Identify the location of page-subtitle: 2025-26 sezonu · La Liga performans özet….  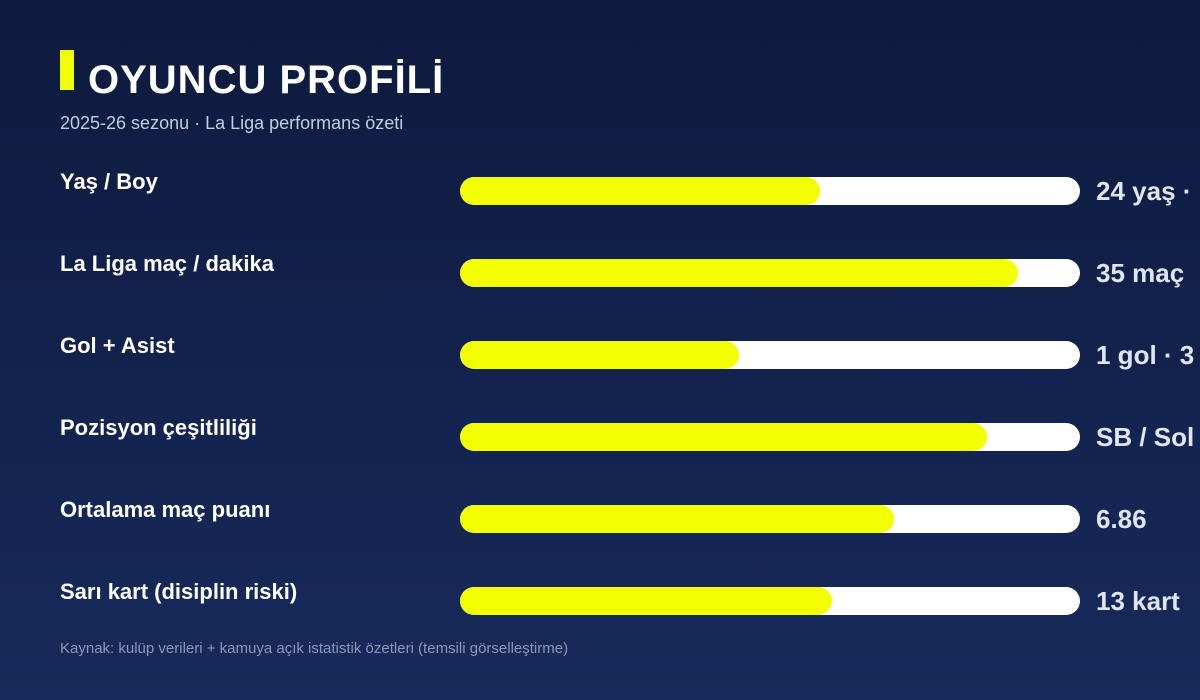
(232, 123).